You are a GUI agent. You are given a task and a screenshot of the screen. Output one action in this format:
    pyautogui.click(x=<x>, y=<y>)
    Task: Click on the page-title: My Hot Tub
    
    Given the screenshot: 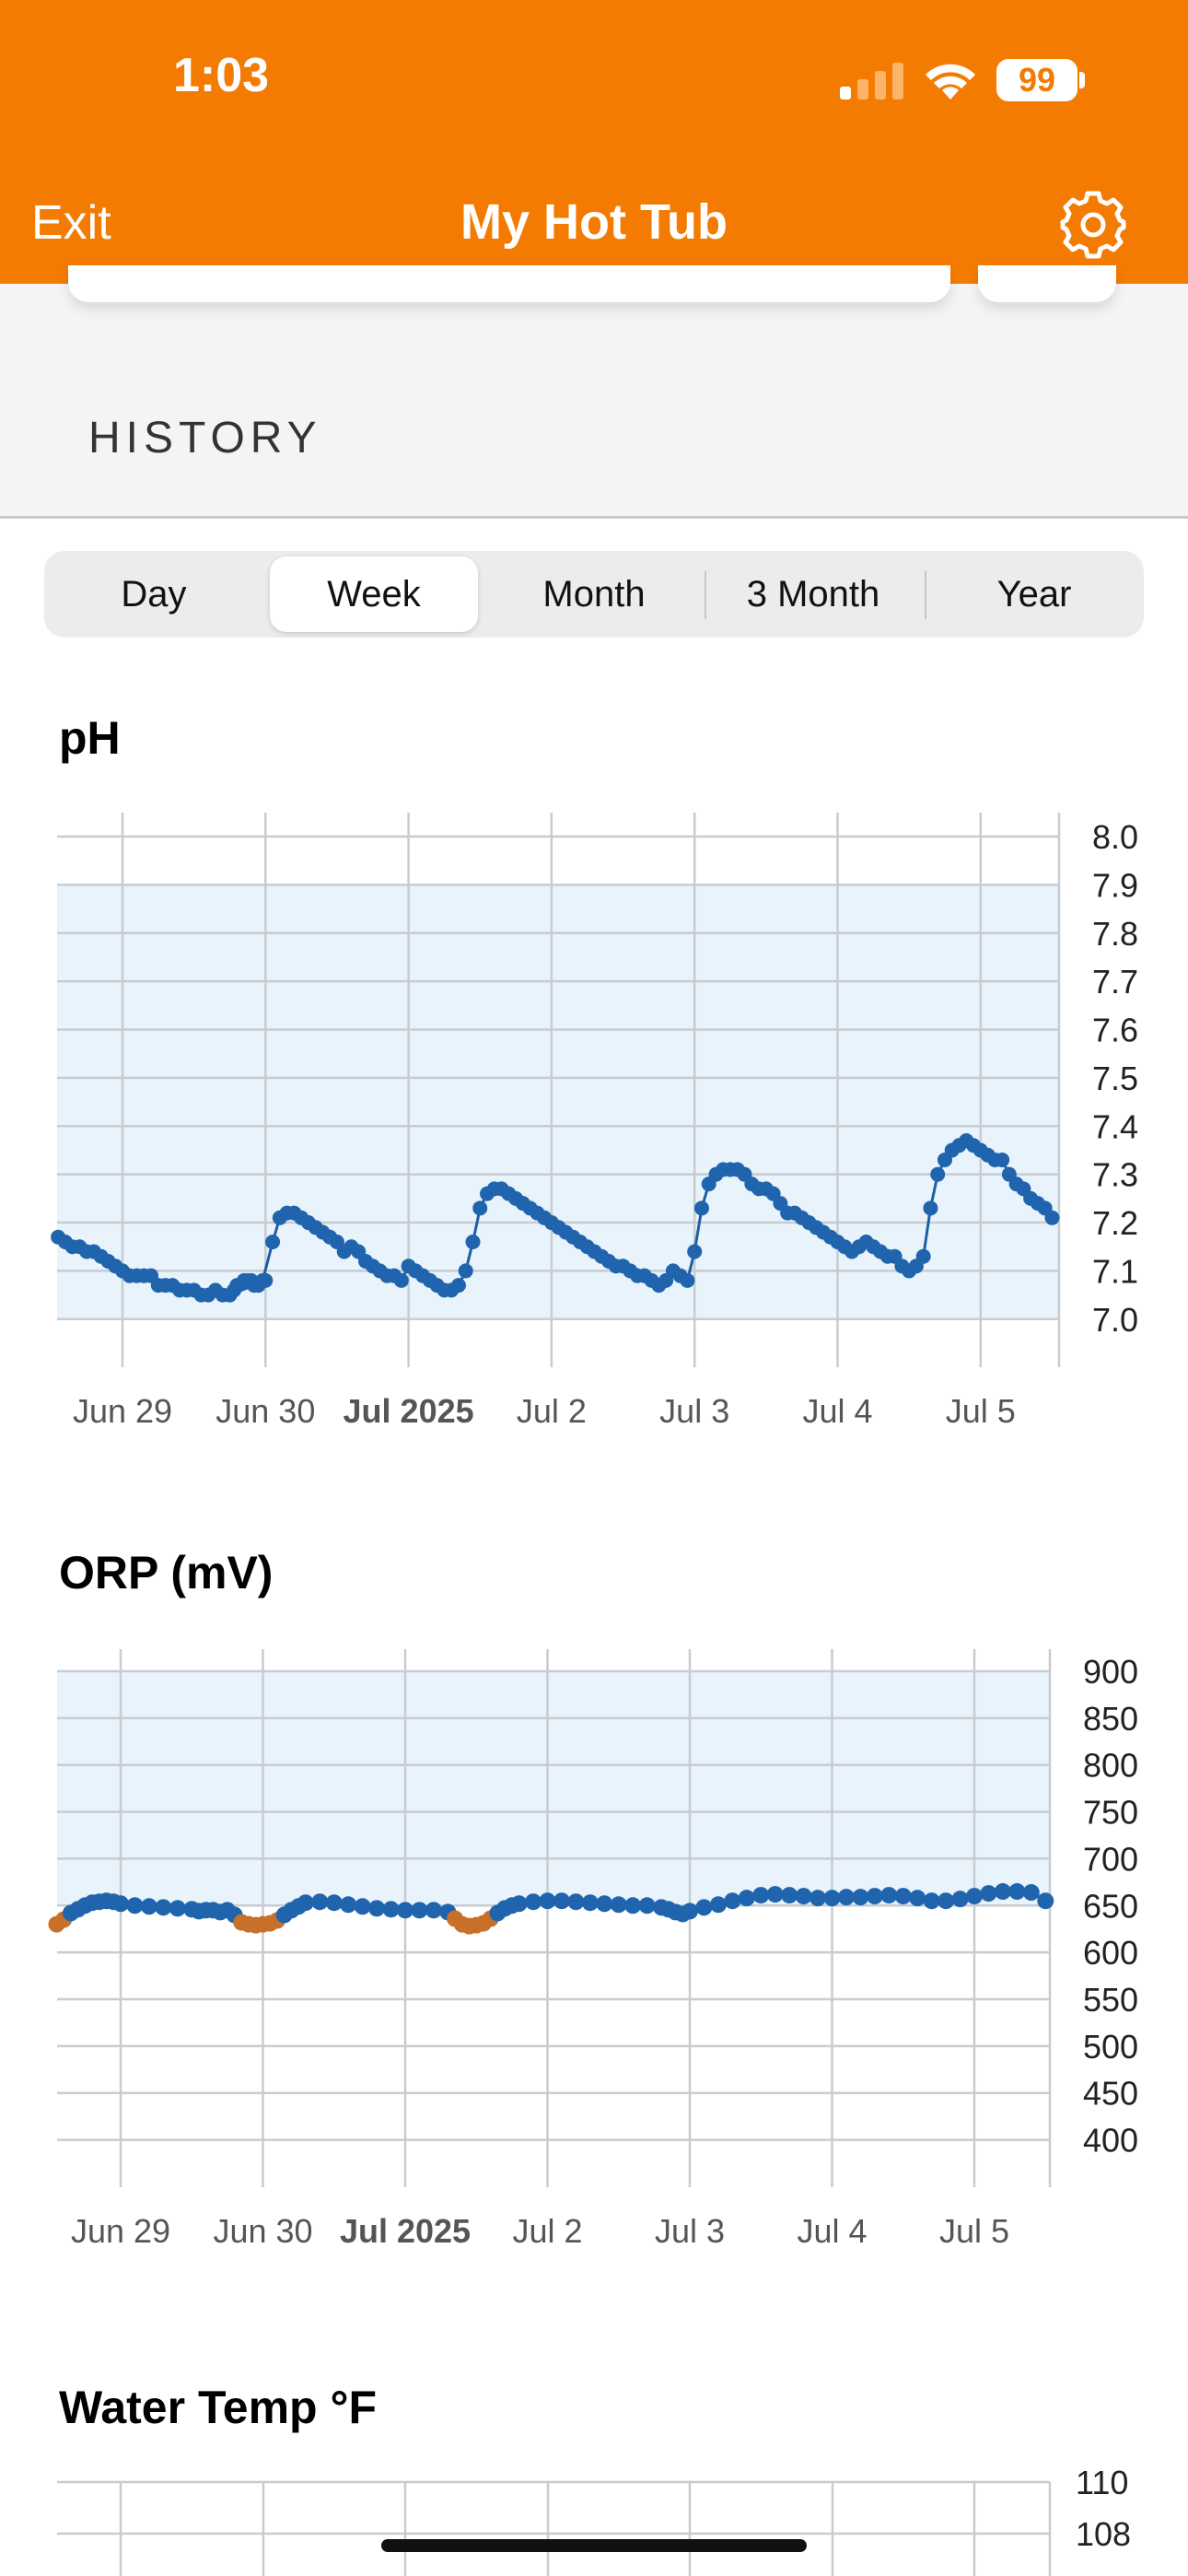 What is the action you would take?
    pyautogui.click(x=594, y=222)
    